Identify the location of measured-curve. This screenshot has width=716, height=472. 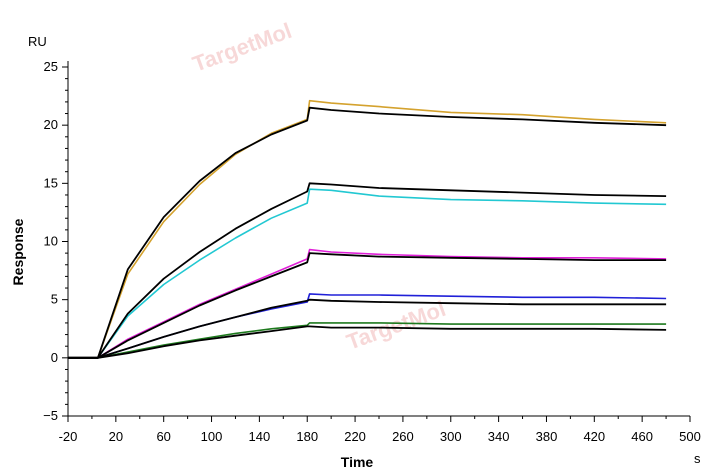
(367, 340).